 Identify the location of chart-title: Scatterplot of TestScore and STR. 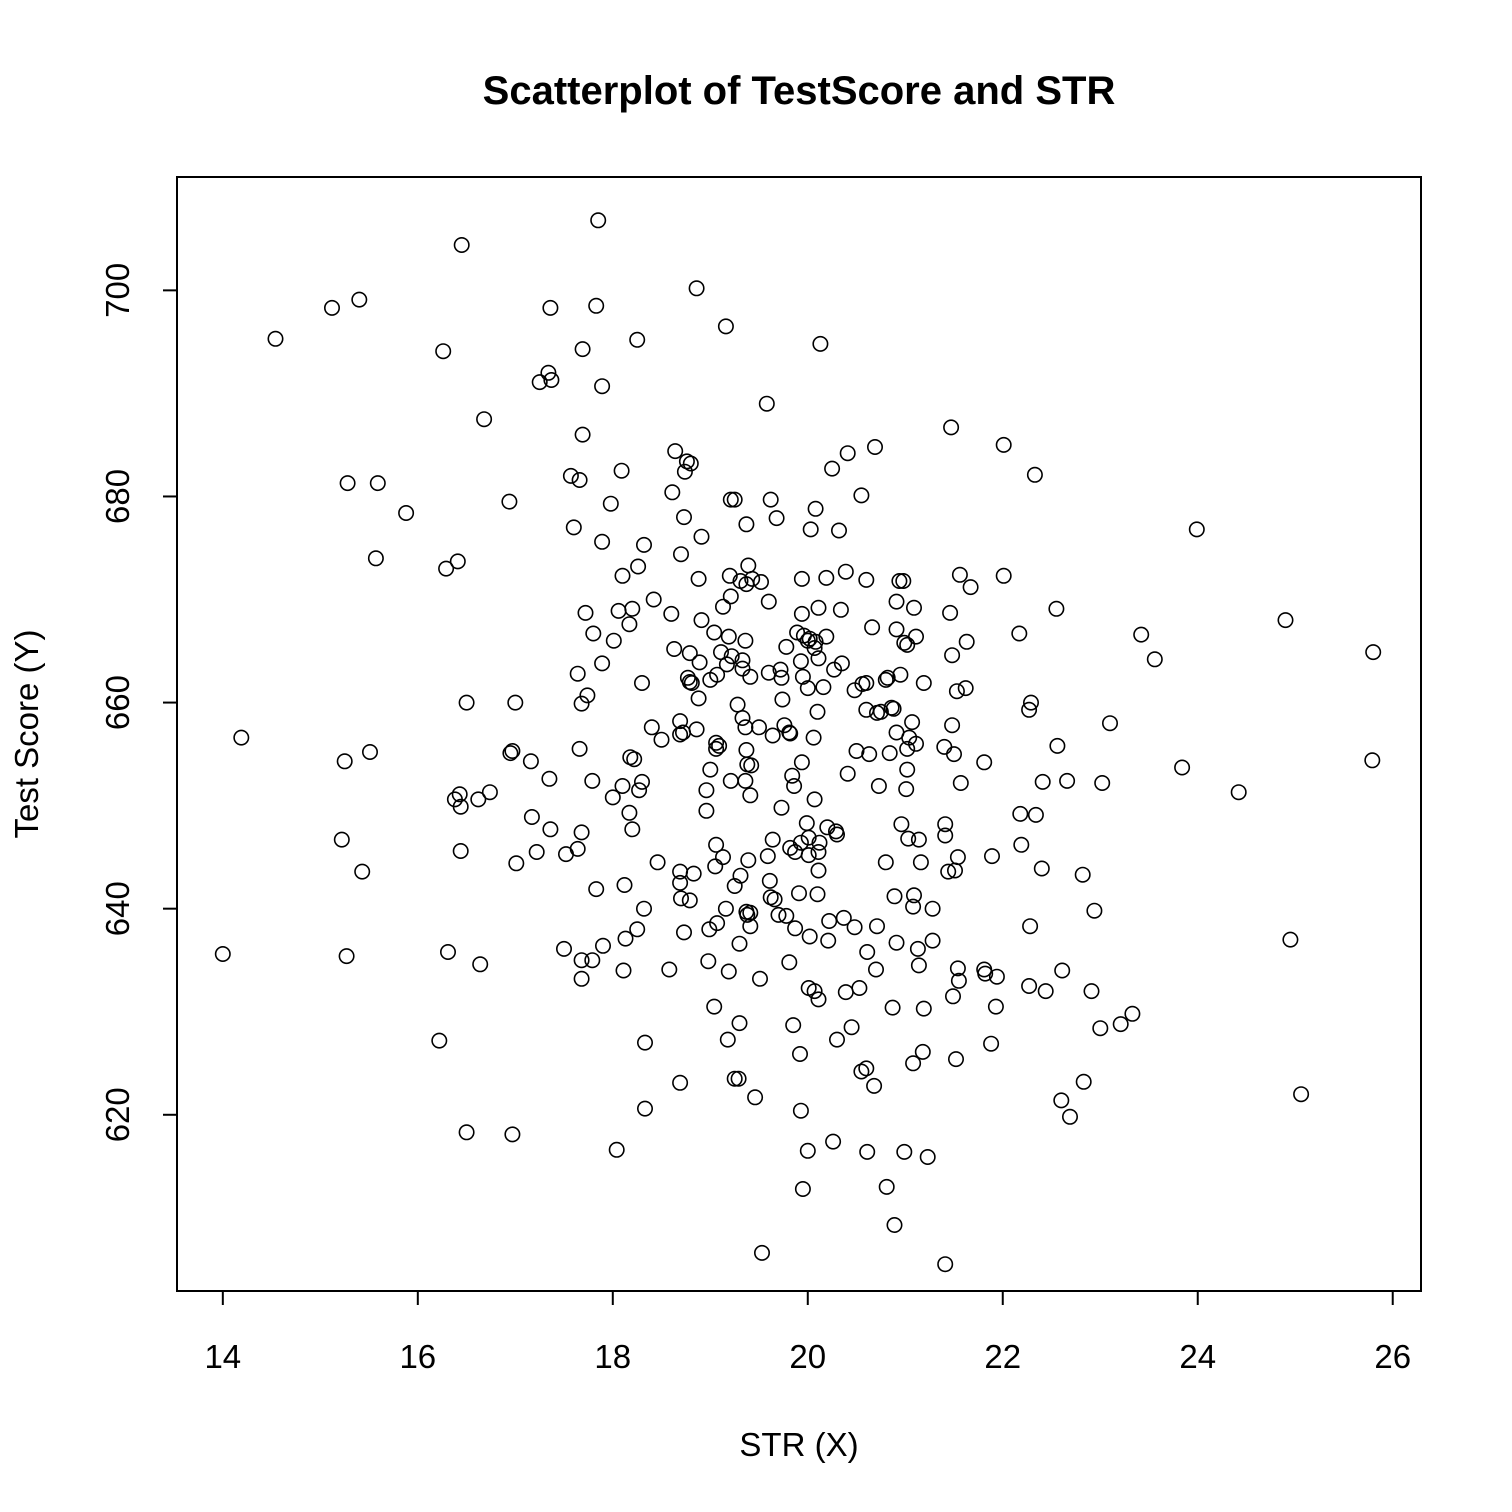
(799, 91).